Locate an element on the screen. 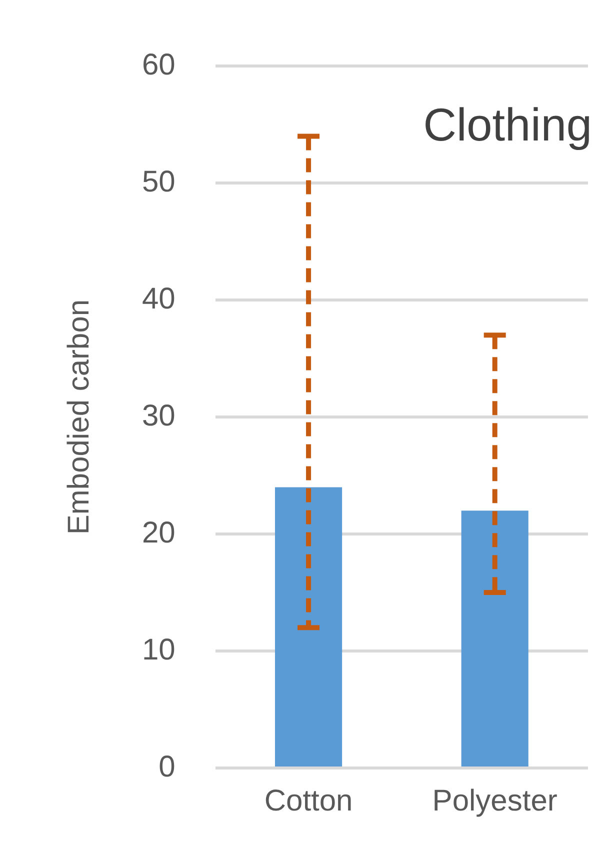 Image resolution: width=616 pixels, height=854 pixels. y-tick-label: 60 is located at coordinates (159, 65).